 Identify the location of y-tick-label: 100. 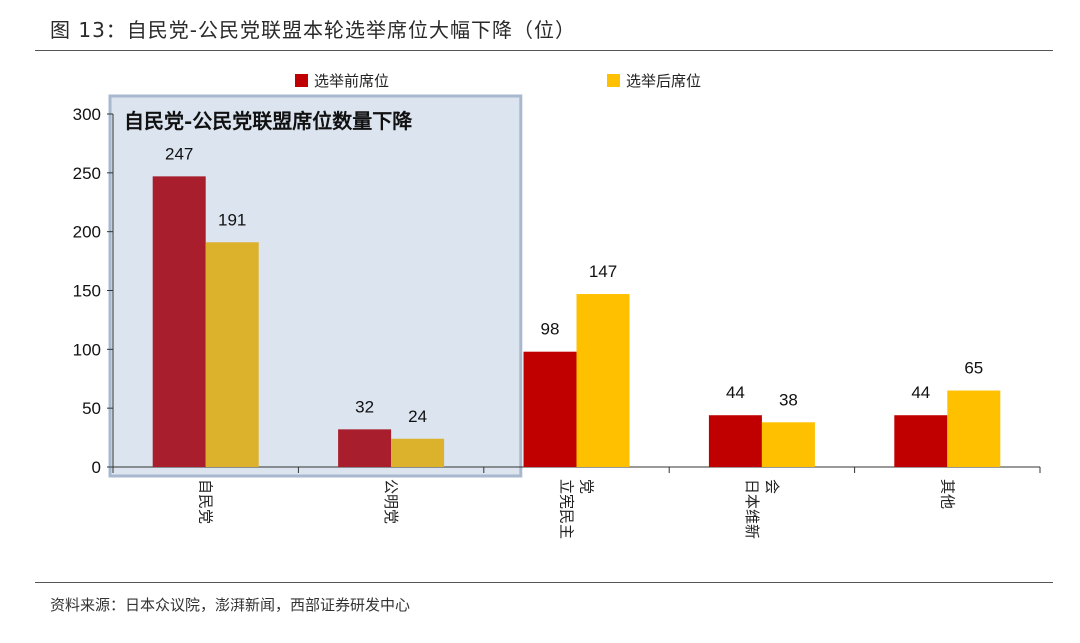
(87, 349).